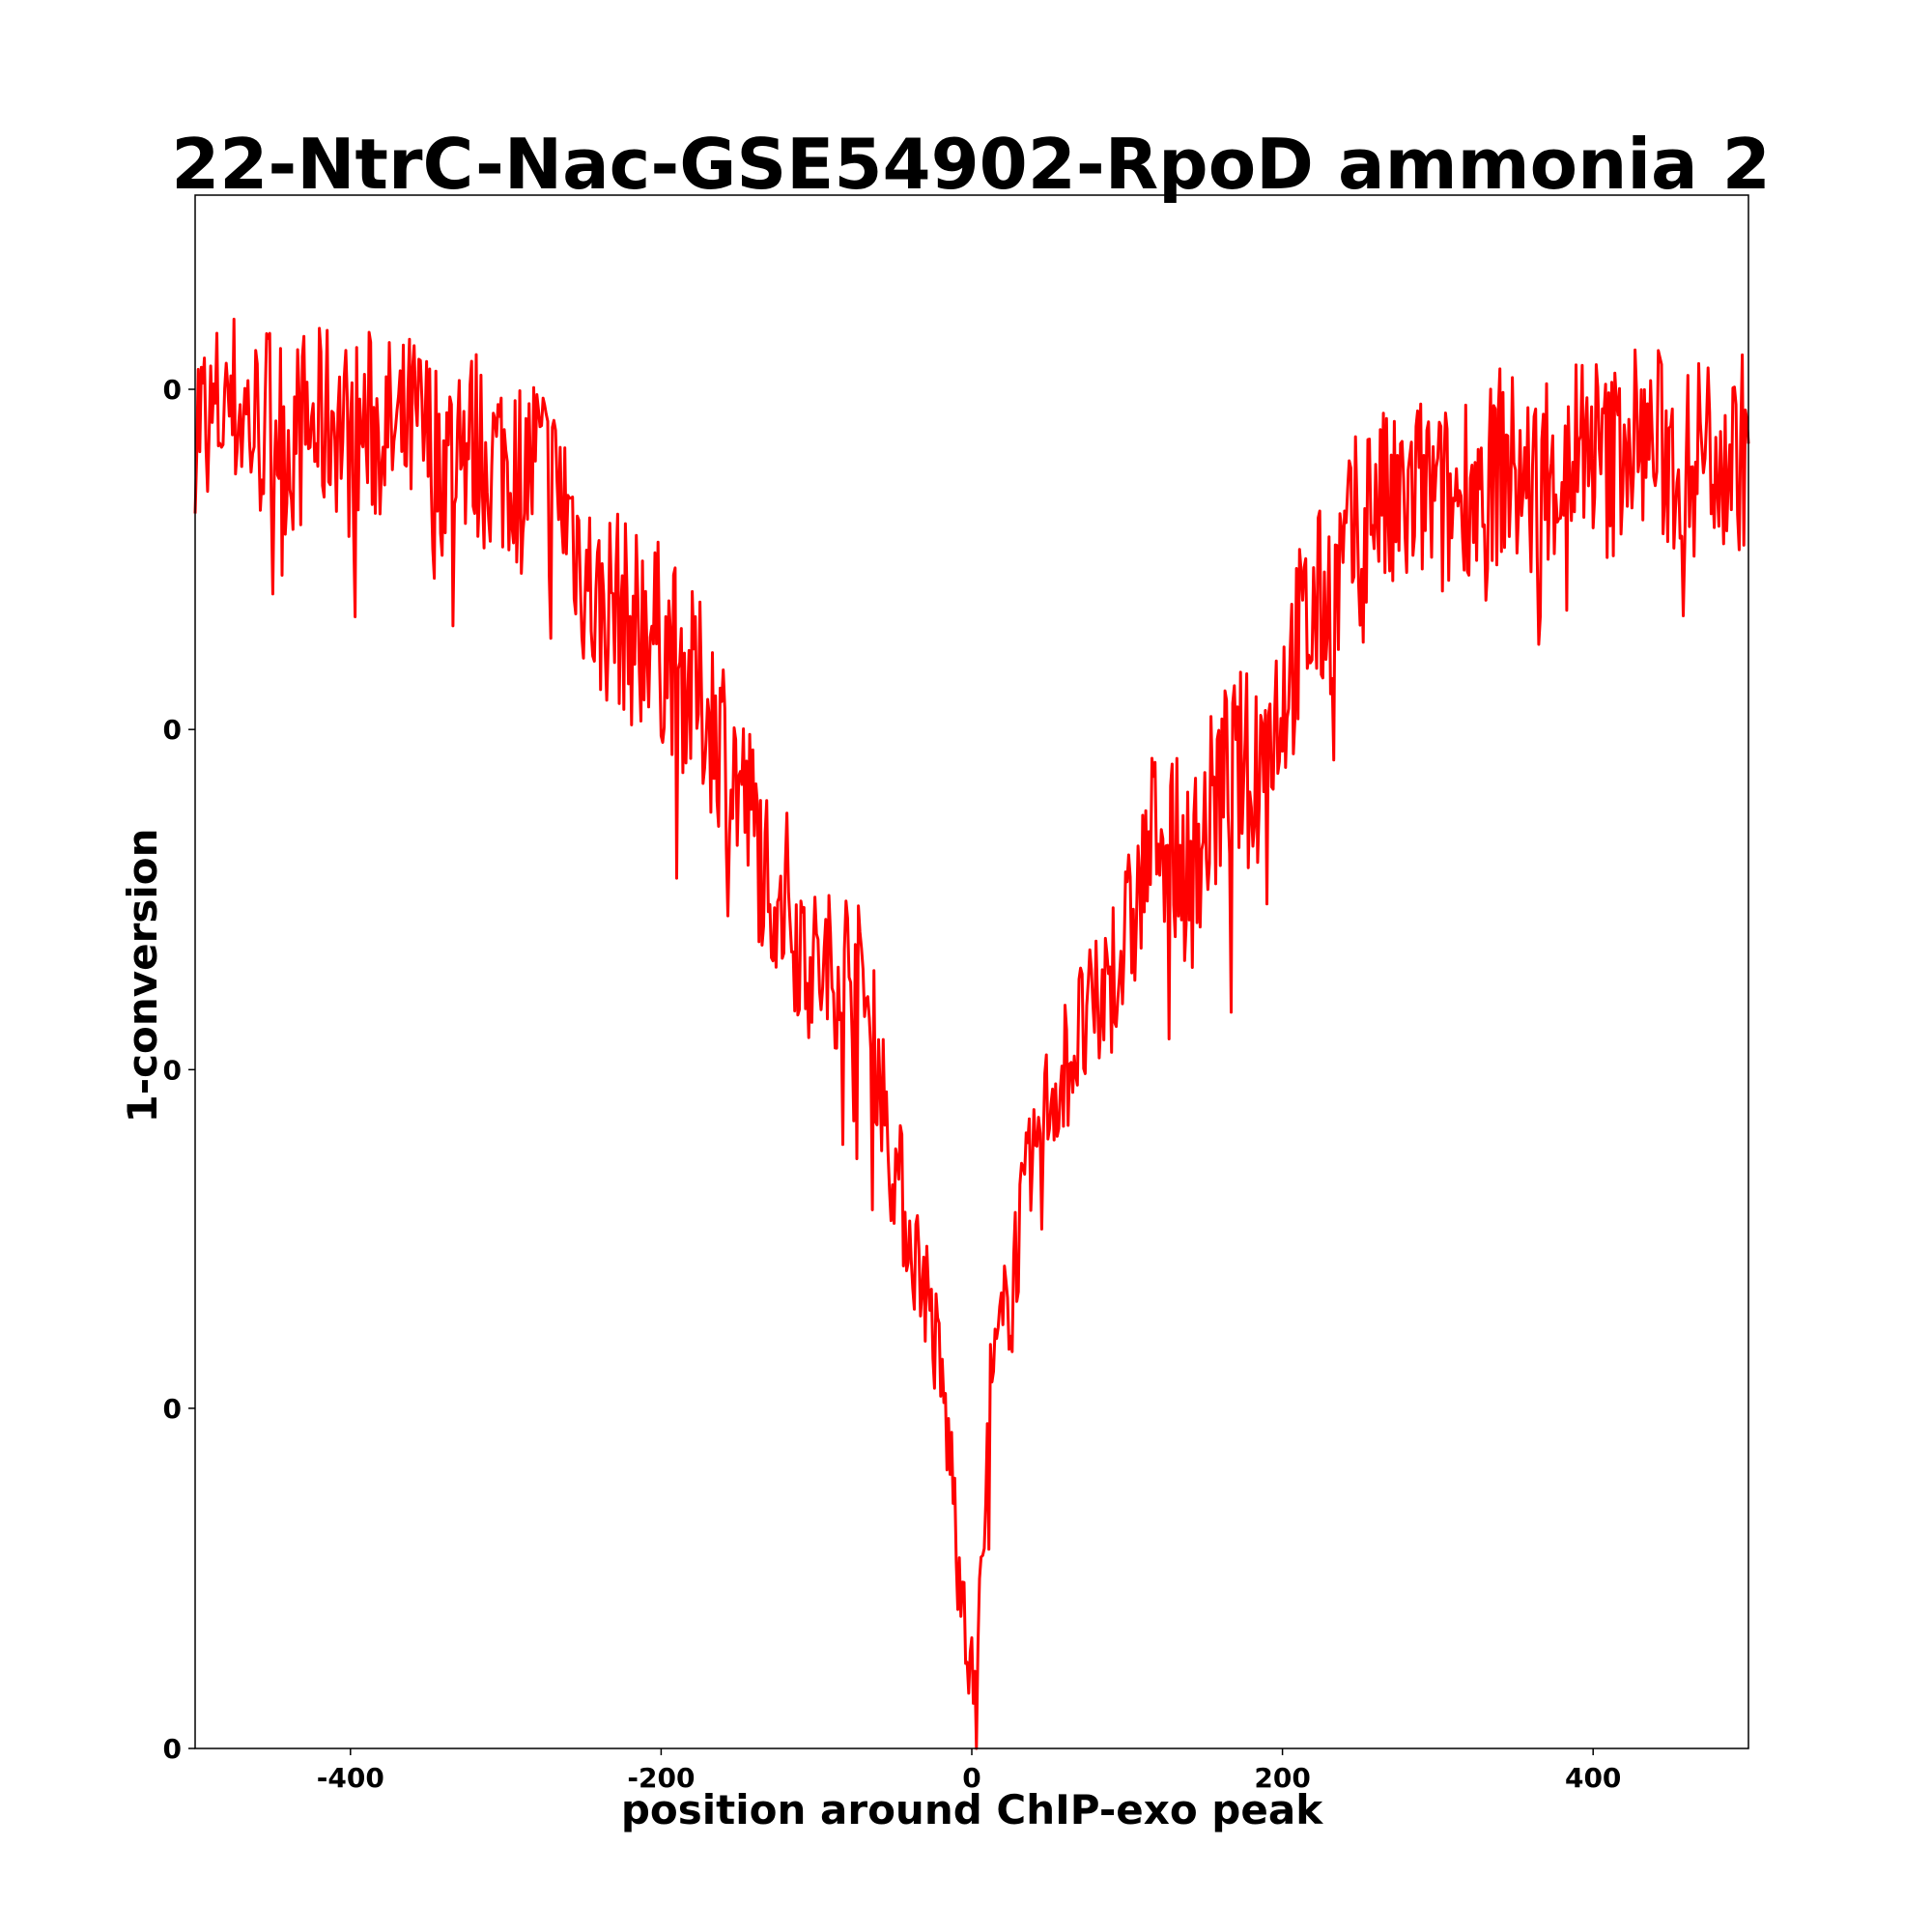 Image resolution: width=1932 pixels, height=1932 pixels. I want to click on x-tick-label: -200, so click(661, 1778).